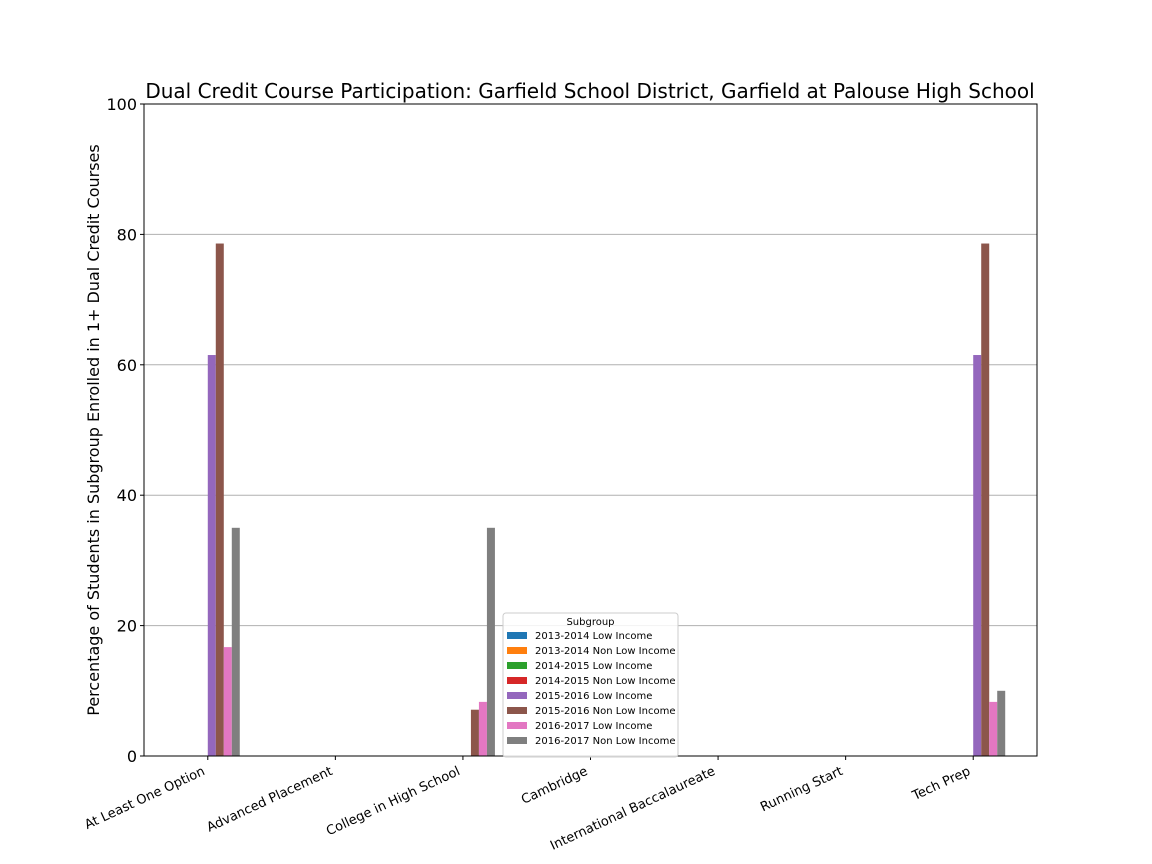 The width and height of the screenshot is (1152, 864). Describe the element at coordinates (590, 622) in the screenshot. I see `legend-title: Subgroup` at that location.